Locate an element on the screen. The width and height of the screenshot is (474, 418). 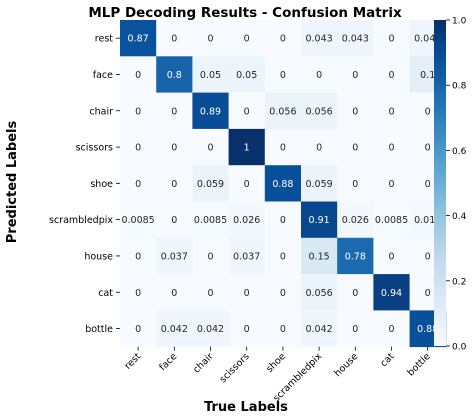
y-tick-label: face is located at coordinates (103, 75).